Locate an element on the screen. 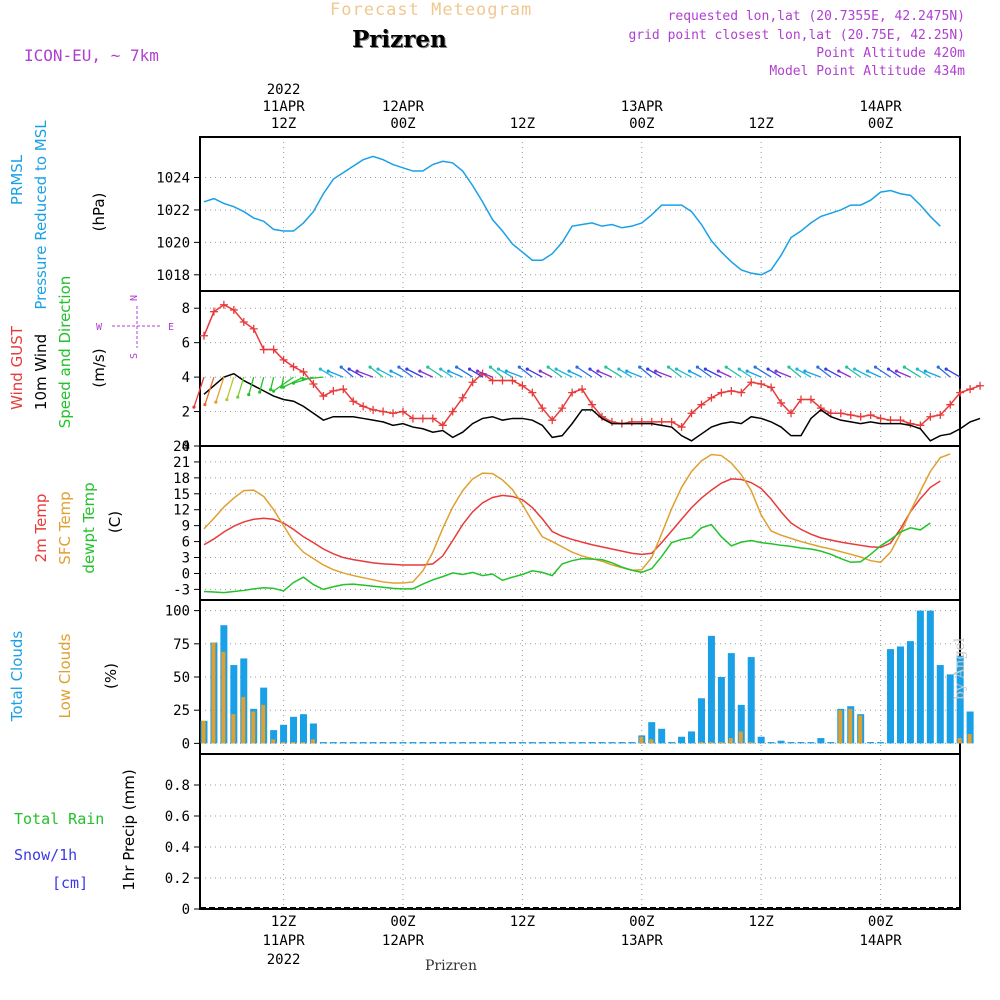 This screenshot has height=1000, width=1000. bottom-time-label-3-1: 13APR is located at coordinates (642, 941).